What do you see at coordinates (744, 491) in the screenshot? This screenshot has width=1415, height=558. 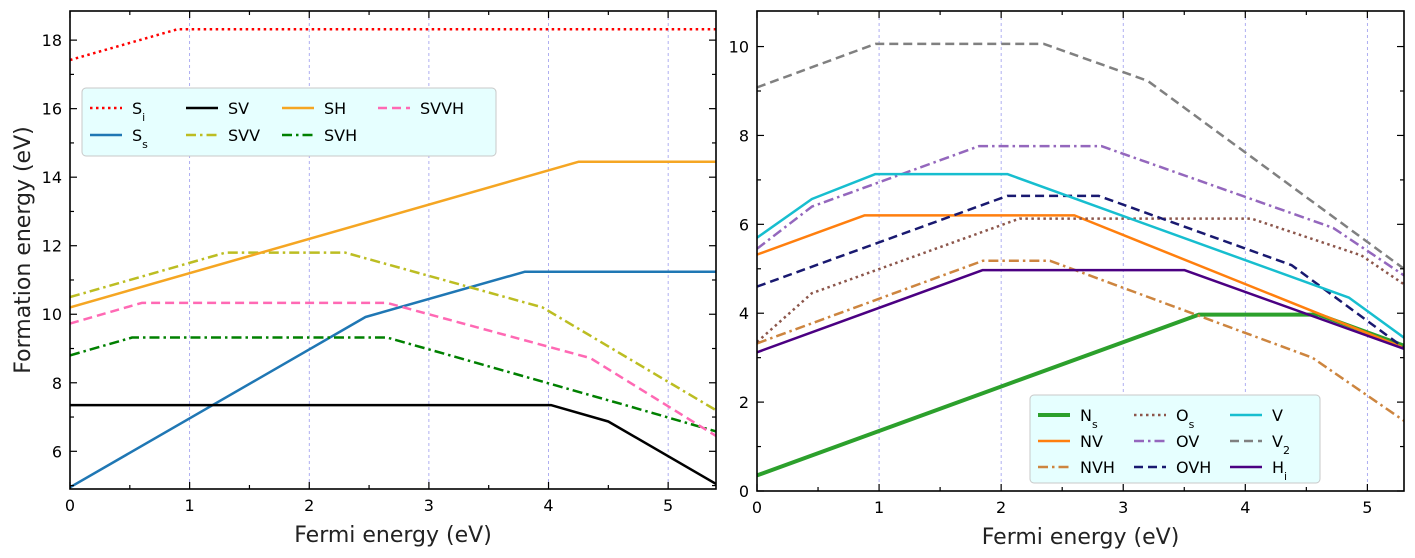 I see `y-tick-label: 0` at bounding box center [744, 491].